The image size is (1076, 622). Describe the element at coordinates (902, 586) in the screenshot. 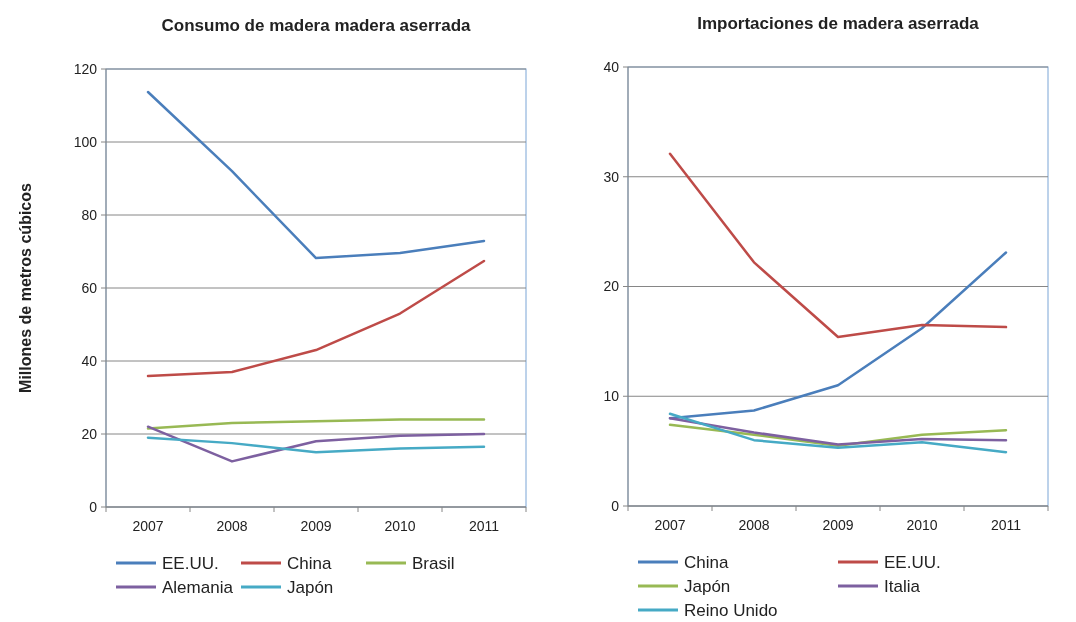

I see `legend-label: Italia` at that location.